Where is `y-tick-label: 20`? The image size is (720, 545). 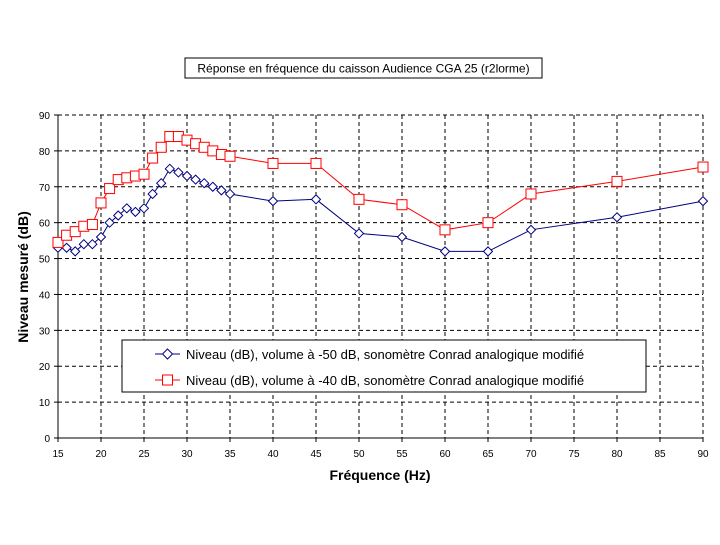
y-tick-label: 20 is located at coordinates (45, 367).